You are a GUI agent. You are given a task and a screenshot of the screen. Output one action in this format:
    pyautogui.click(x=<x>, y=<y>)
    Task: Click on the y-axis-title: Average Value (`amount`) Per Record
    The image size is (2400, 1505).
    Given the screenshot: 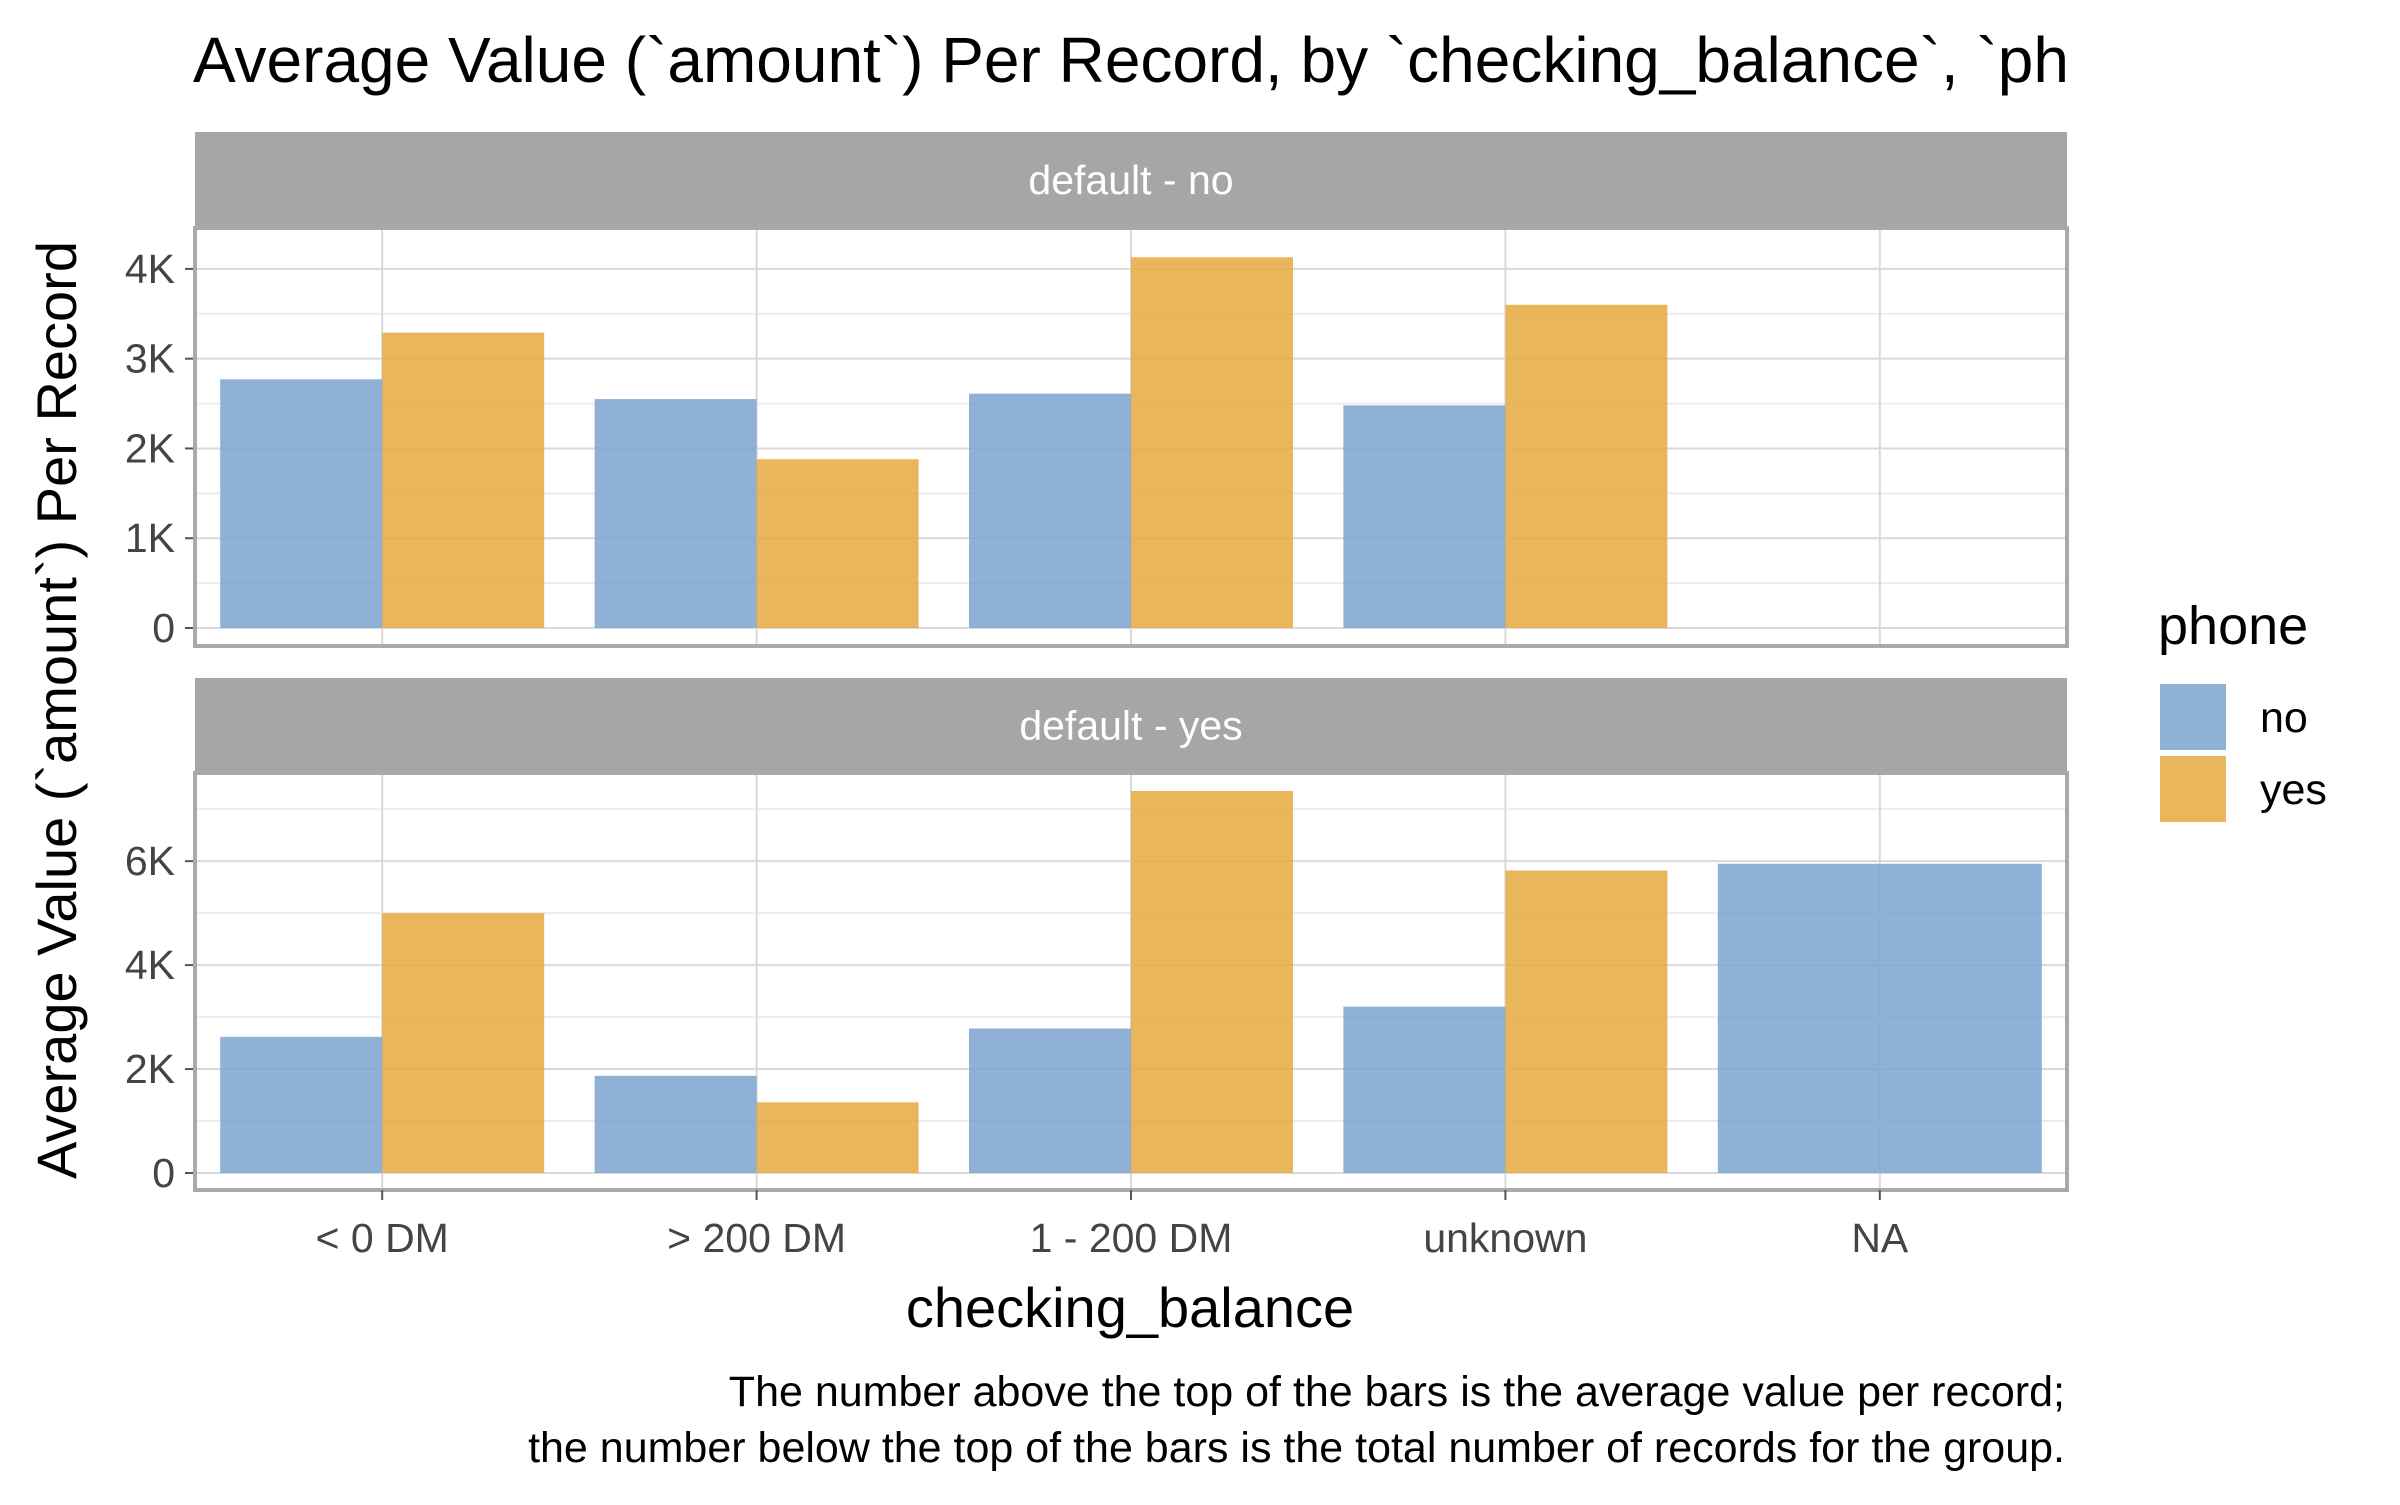 What is the action you would take?
    pyautogui.click(x=56, y=710)
    